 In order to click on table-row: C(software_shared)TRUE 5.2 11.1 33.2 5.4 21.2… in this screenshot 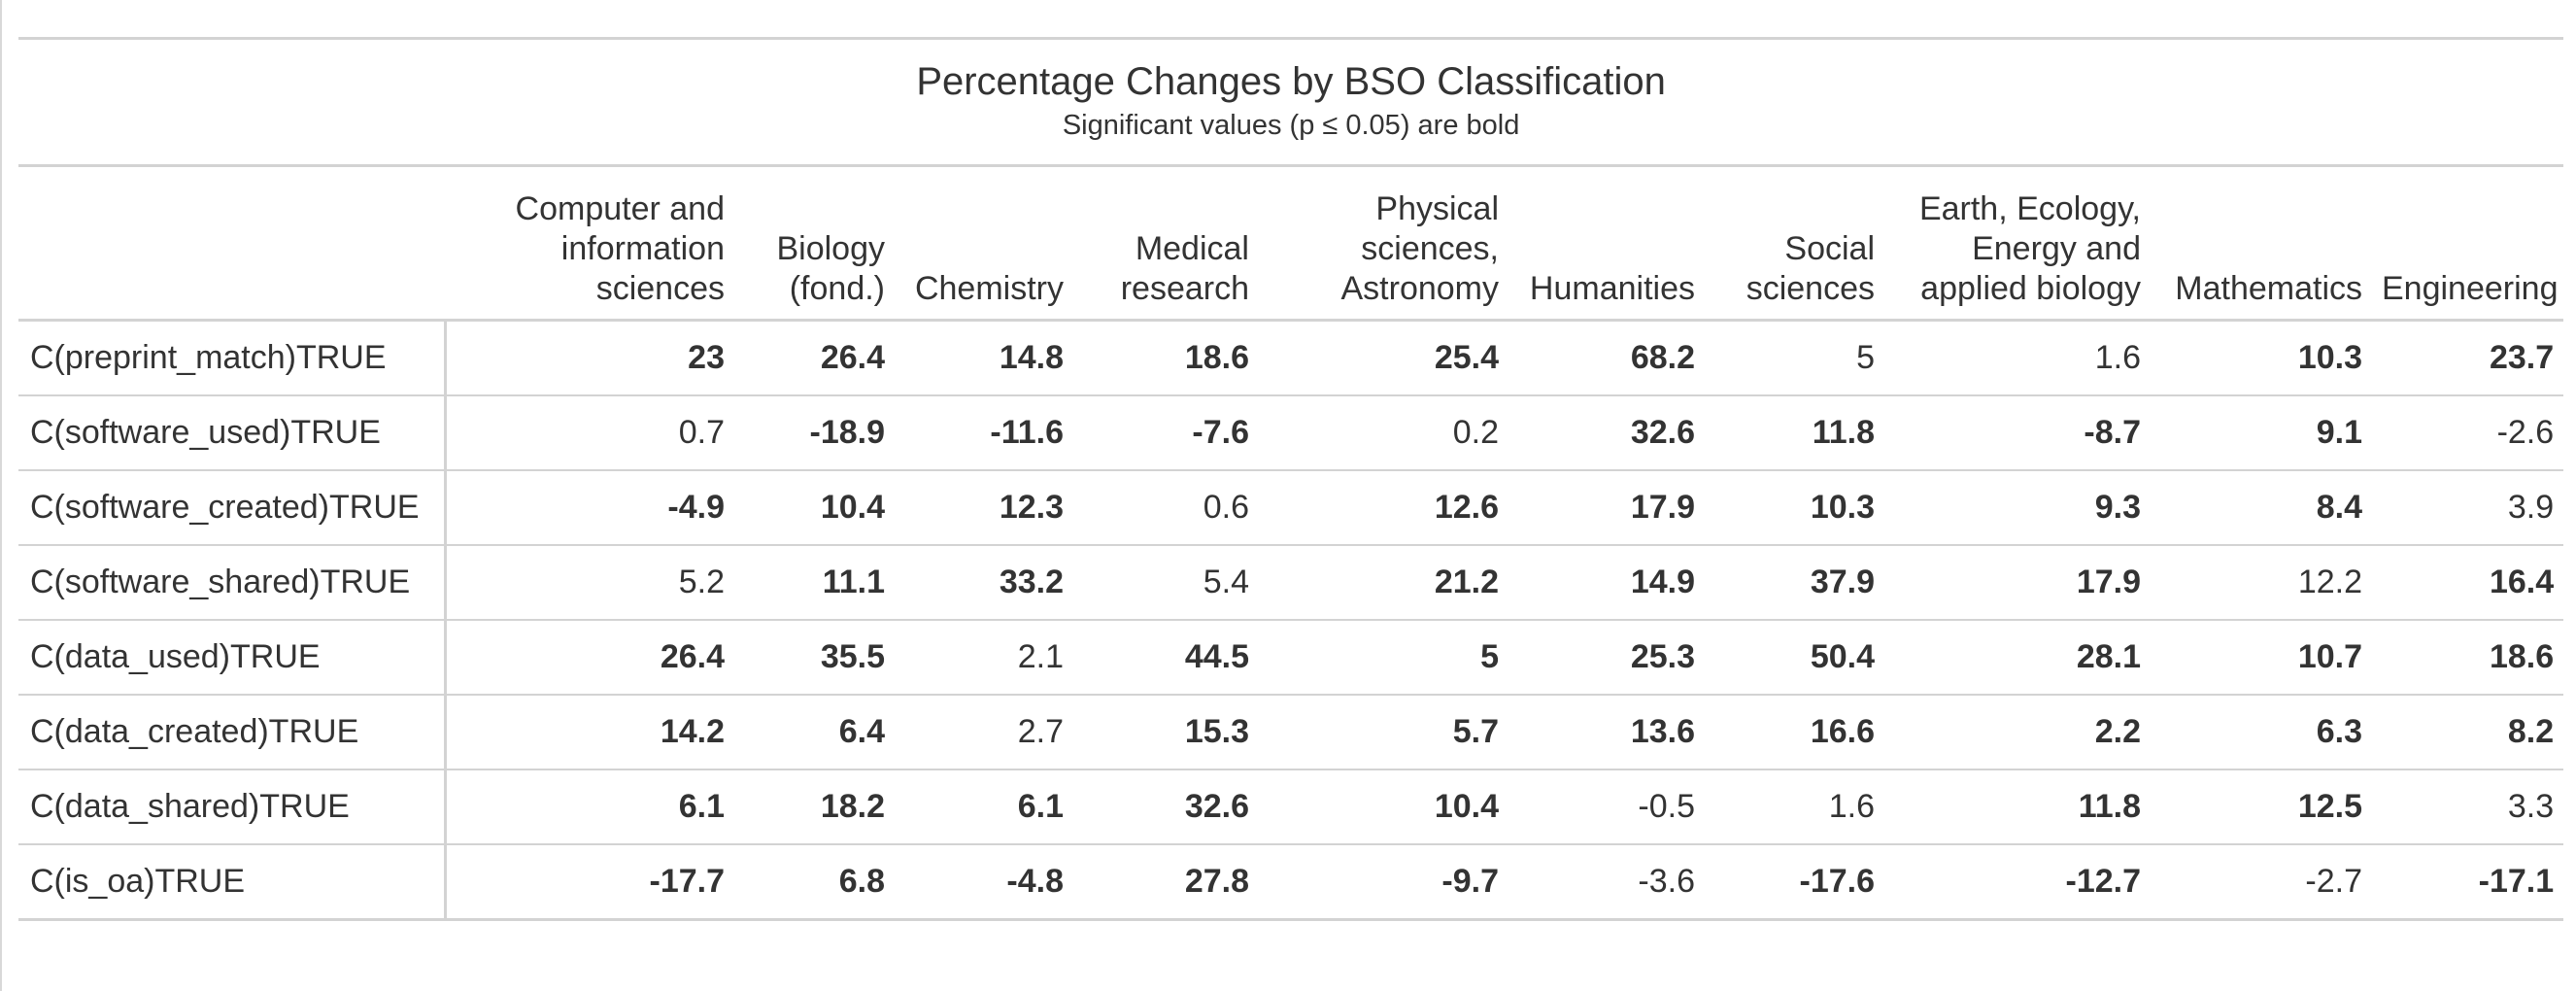, I will do `click(1291, 583)`.